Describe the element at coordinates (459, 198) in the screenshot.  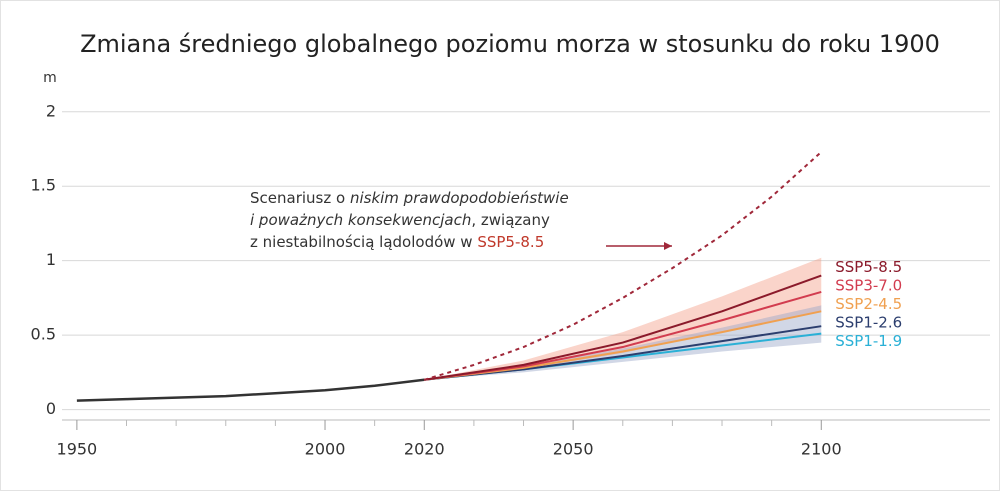
I see `annotation-text: niskim prawdopodobieństwie` at that location.